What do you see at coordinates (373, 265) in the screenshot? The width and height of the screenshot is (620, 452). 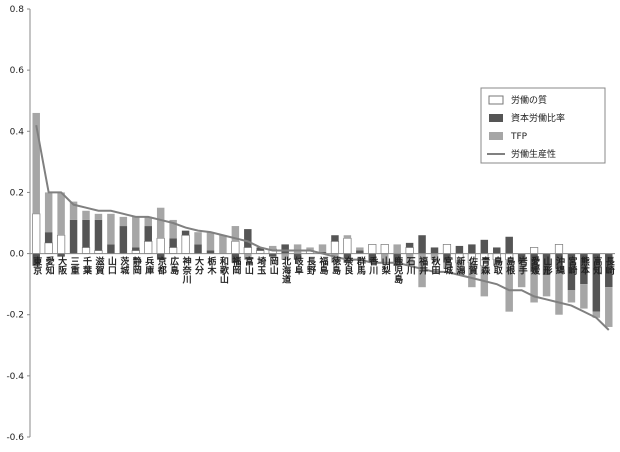 I see `x-tick-label: 香川` at bounding box center [373, 265].